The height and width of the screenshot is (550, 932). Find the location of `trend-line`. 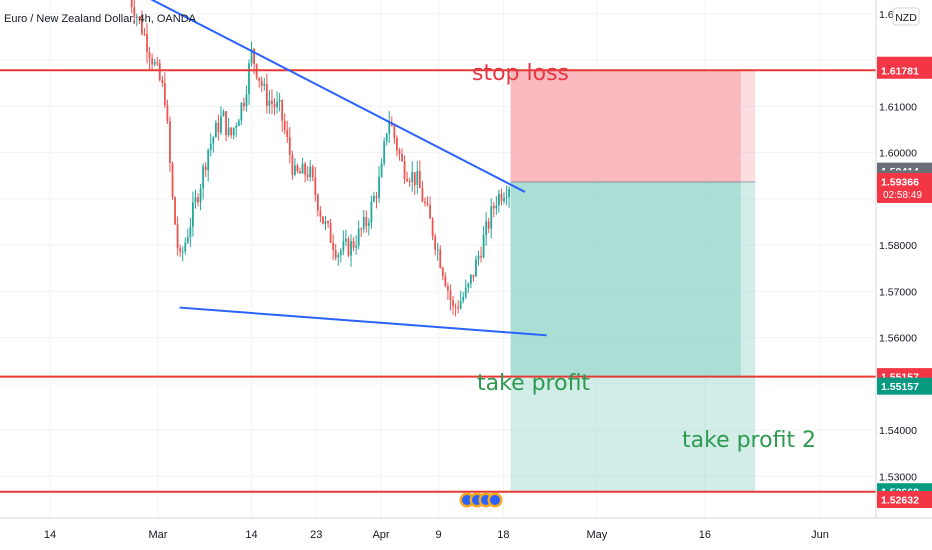

trend-line is located at coordinates (363, 321).